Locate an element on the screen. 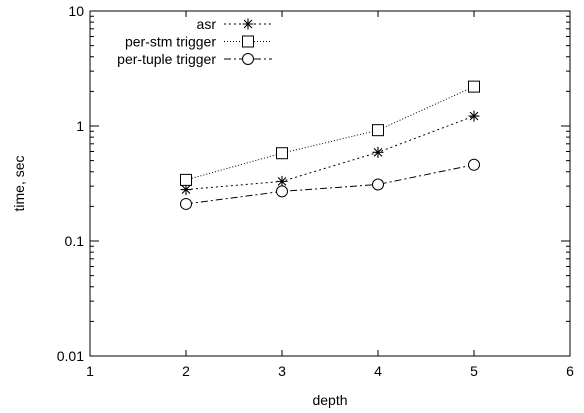 This screenshot has width=584, height=413. y-tick-label: 1 is located at coordinates (80, 126).